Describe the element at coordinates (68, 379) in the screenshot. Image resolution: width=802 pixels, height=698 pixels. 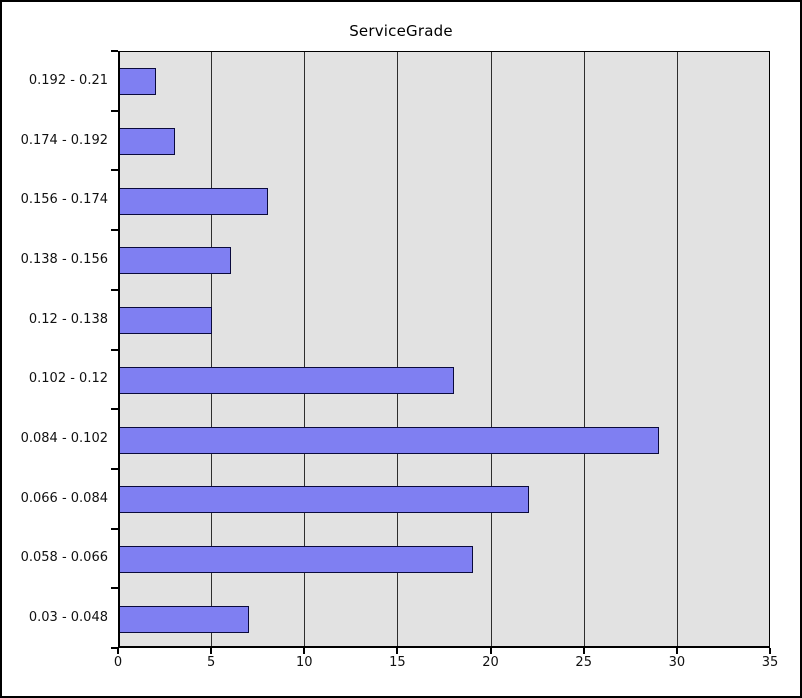
I see `y-tick-label: 0.102 - 0.12` at that location.